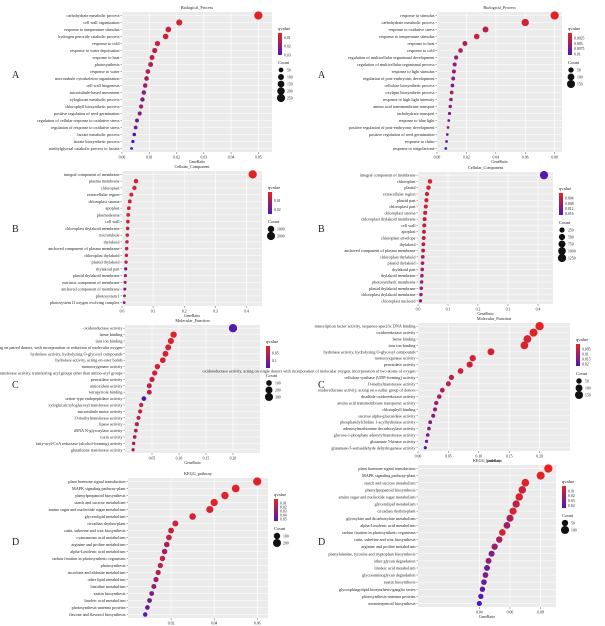 The height and width of the screenshot is (626, 605). What do you see at coordinates (401, 263) in the screenshot?
I see `term-label: plastid thylakoid` at bounding box center [401, 263].